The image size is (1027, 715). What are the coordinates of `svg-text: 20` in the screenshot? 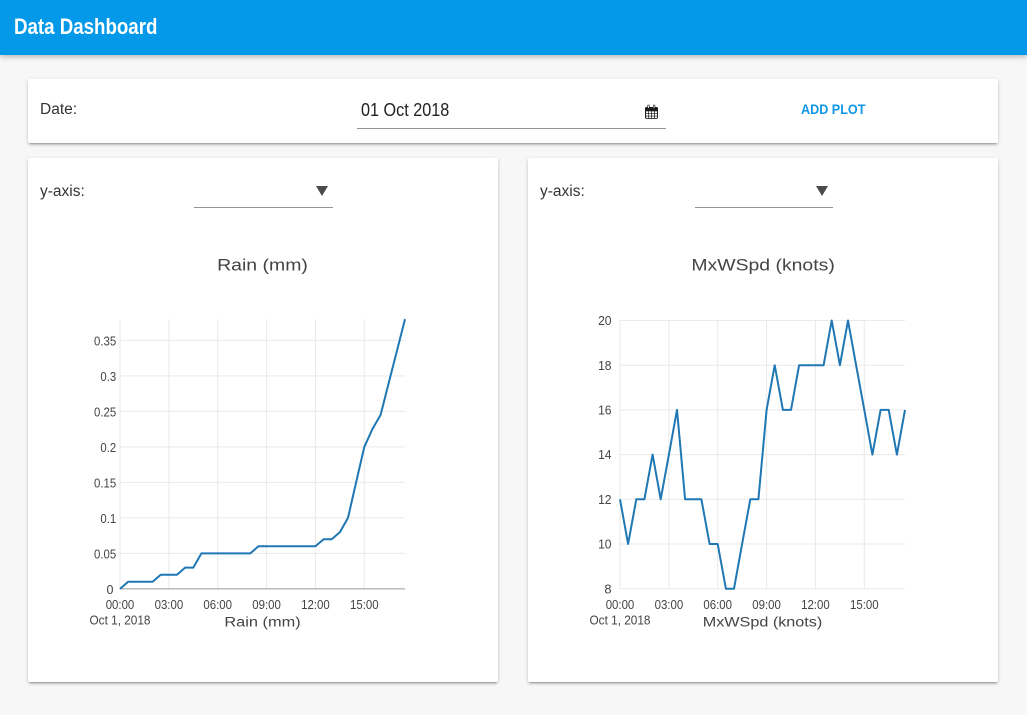 It's located at (604, 320).